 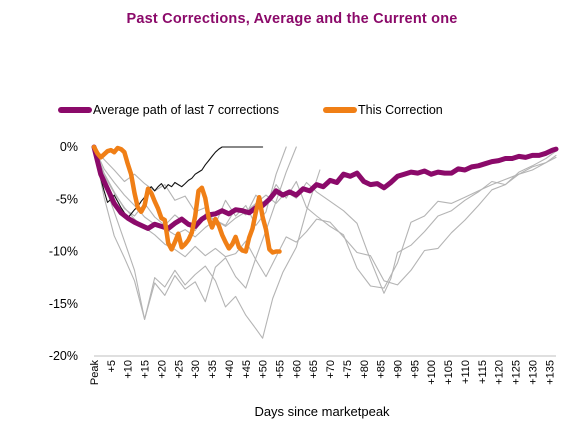 What do you see at coordinates (550, 372) in the screenshot?
I see `x-tick-label: +135` at bounding box center [550, 372].